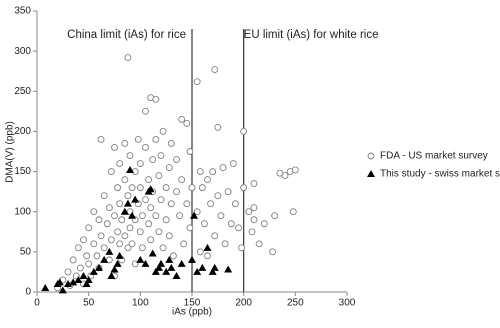 The width and height of the screenshot is (500, 328). I want to click on limit-label: EU limit (iAs) for white rice, so click(311, 35).